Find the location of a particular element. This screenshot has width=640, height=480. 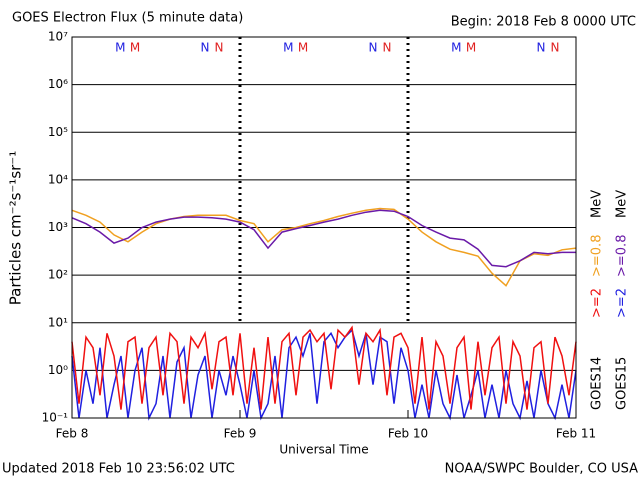

y-tick-label: 10⁵ is located at coordinates (58, 132).